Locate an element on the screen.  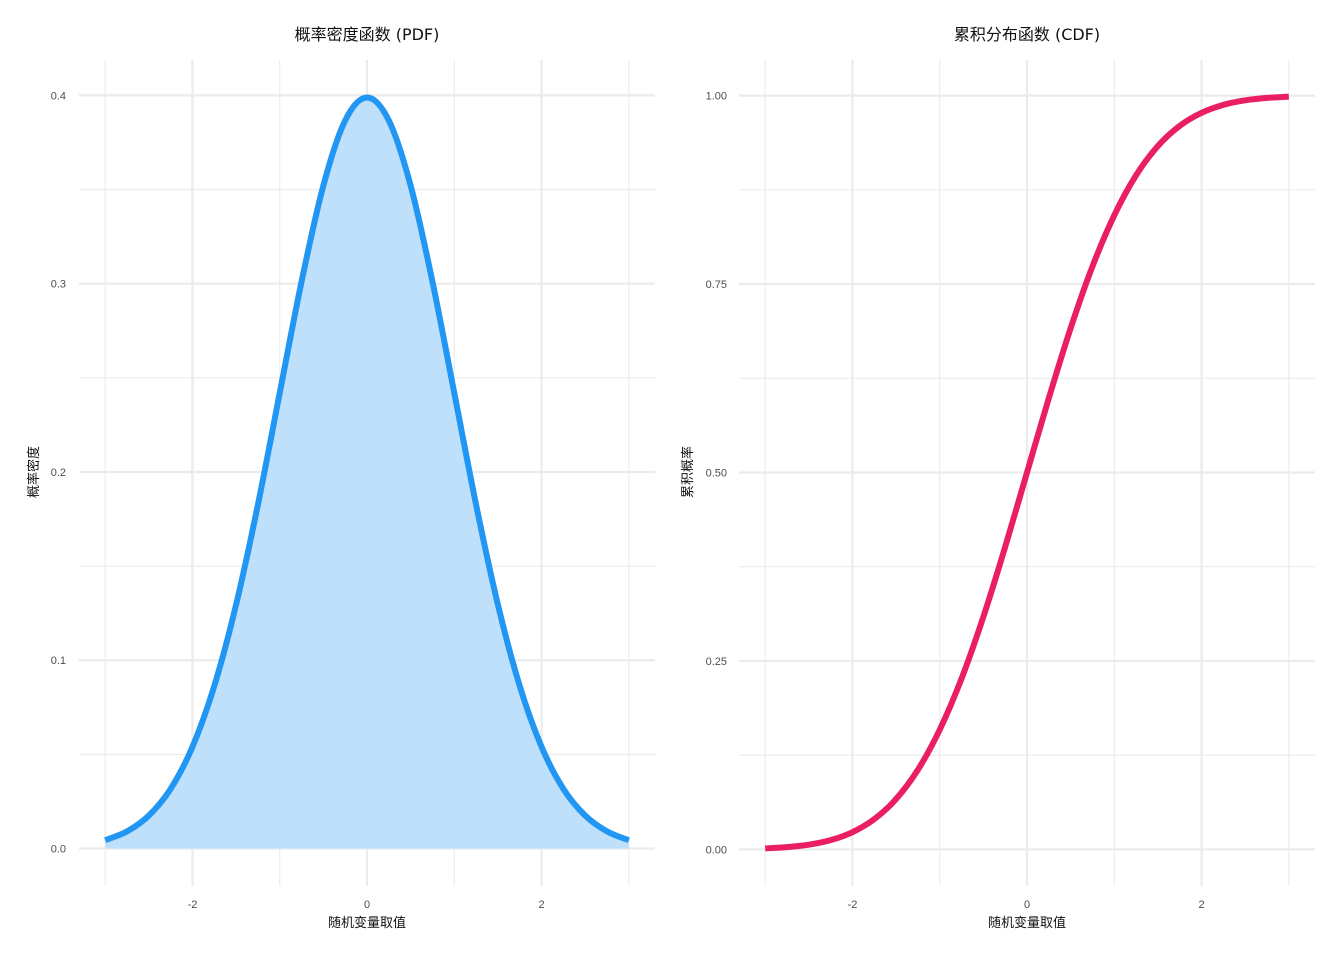
pdf-x-tick-labels: -2 0 2 is located at coordinates (366, 905).